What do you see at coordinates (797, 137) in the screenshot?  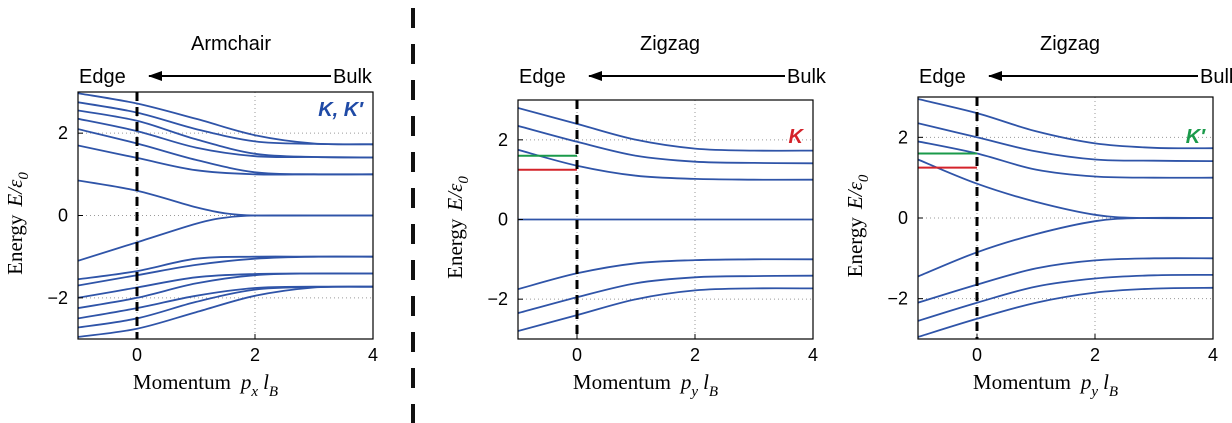 I see `valley-tag: K` at bounding box center [797, 137].